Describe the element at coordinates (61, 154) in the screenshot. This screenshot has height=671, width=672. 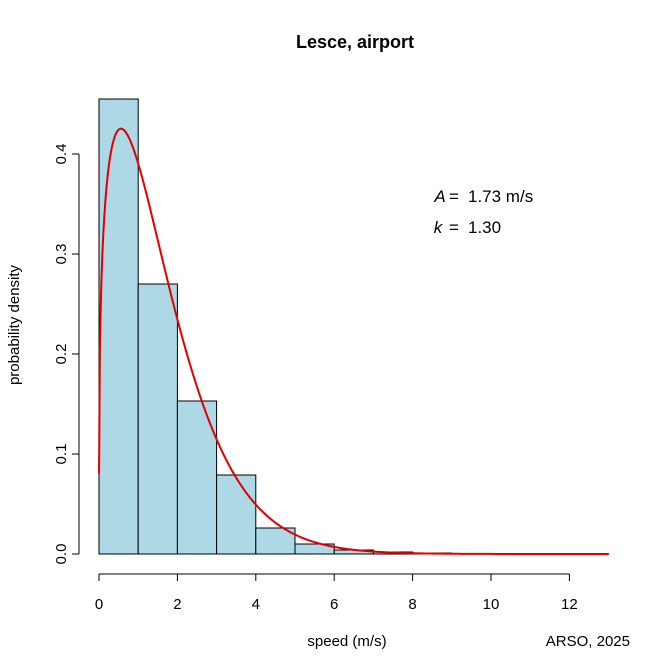
I see `y-tick-label: 0.4` at that location.